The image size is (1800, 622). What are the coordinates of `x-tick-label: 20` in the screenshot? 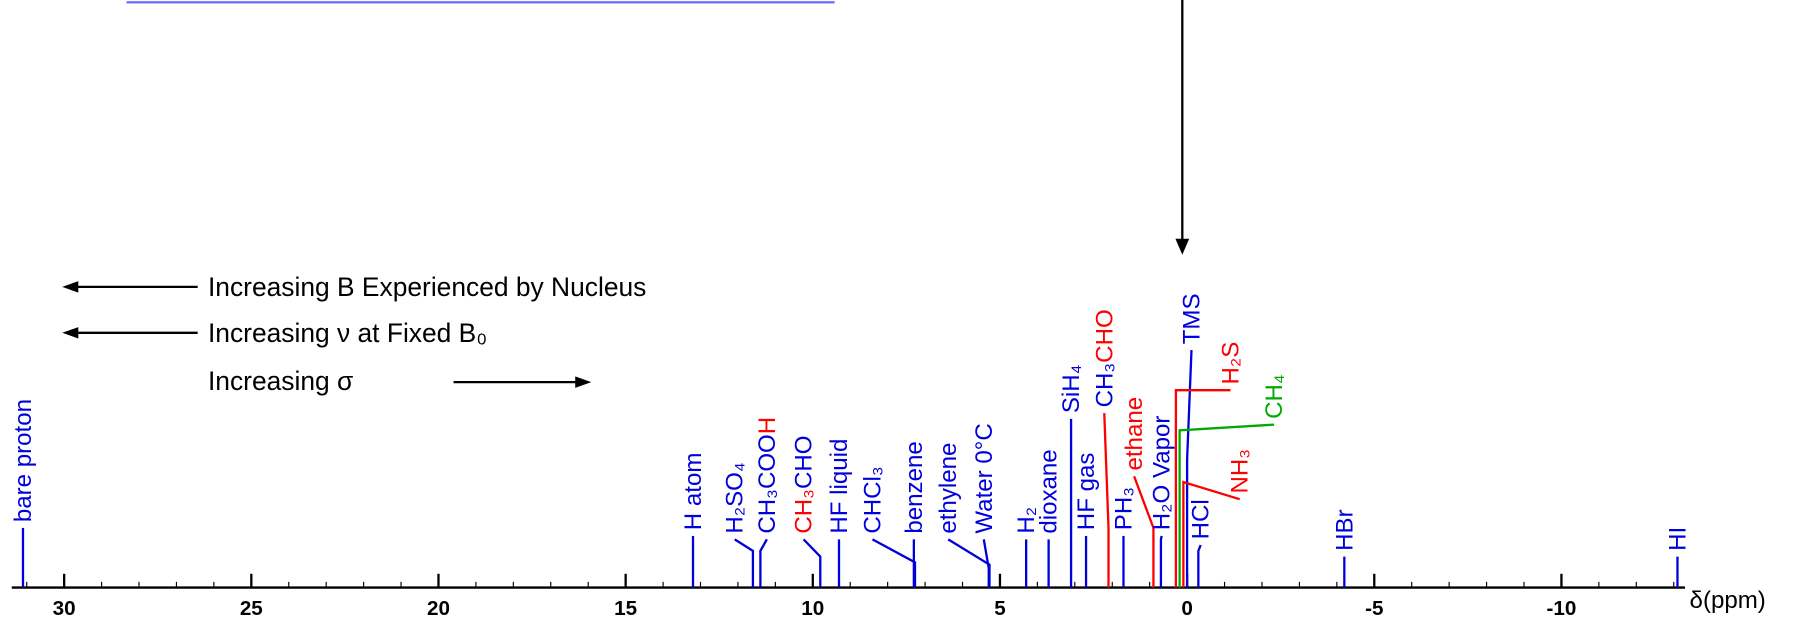 It's located at (438, 608).